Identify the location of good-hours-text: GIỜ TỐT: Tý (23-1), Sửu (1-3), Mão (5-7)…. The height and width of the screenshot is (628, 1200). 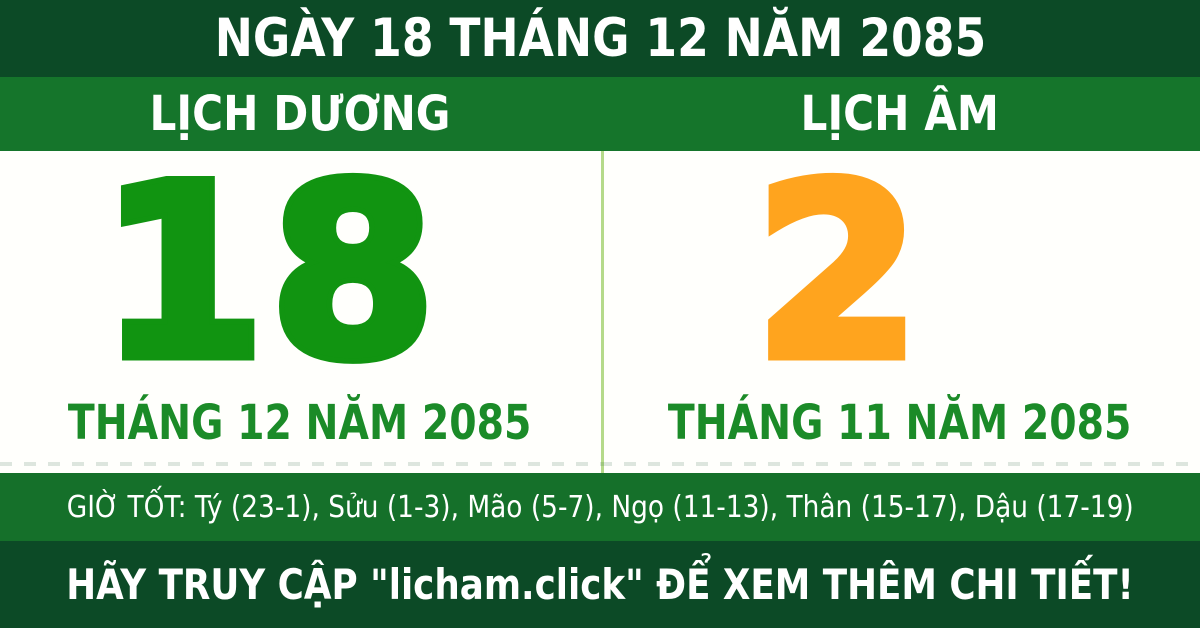
(600, 507).